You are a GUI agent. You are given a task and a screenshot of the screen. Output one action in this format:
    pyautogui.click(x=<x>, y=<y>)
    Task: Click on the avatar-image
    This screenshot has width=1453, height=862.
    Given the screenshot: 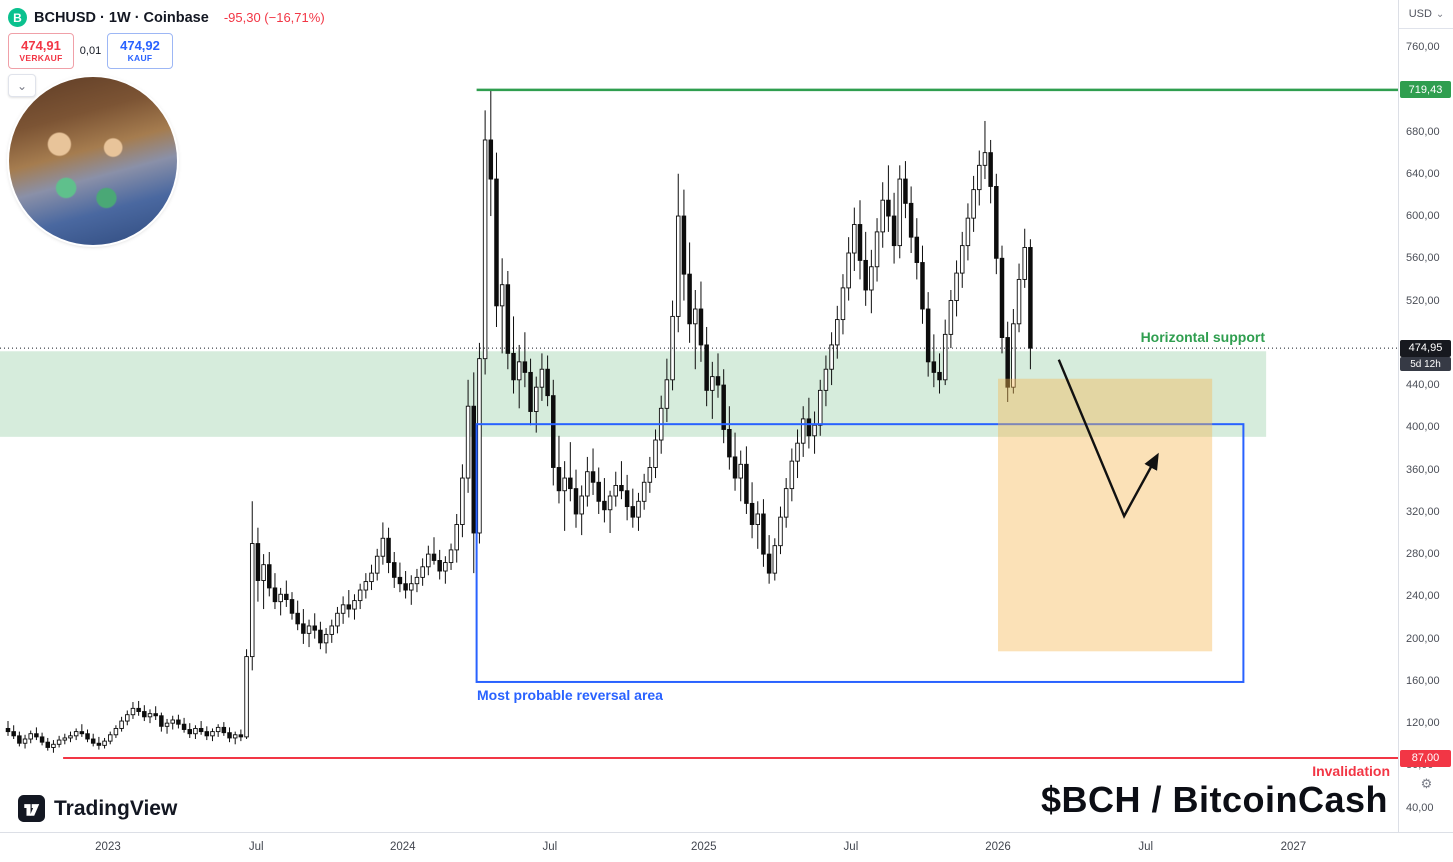 What is the action you would take?
    pyautogui.click(x=93, y=161)
    